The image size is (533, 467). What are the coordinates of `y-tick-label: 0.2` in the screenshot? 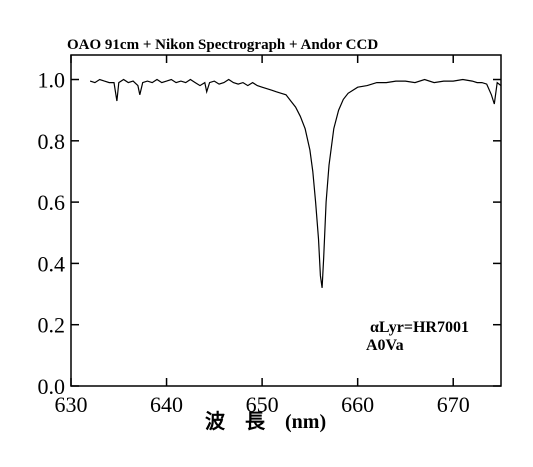 It's located at (52, 325).